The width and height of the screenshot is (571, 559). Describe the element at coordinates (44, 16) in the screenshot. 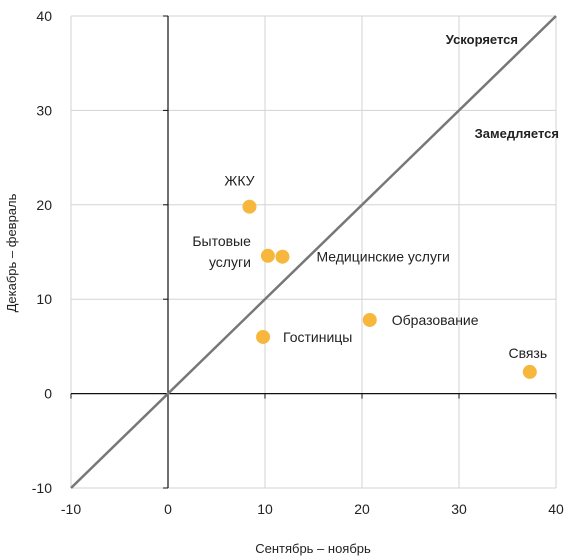

I see `y-tick-label: 40` at that location.